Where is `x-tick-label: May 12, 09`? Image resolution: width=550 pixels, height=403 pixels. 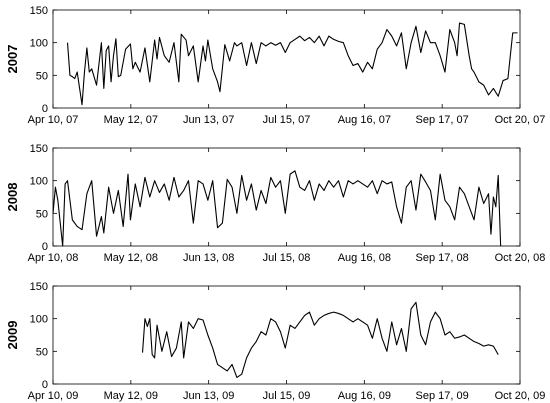
x-tick-label: May 12, 09 is located at coordinates (131, 396).